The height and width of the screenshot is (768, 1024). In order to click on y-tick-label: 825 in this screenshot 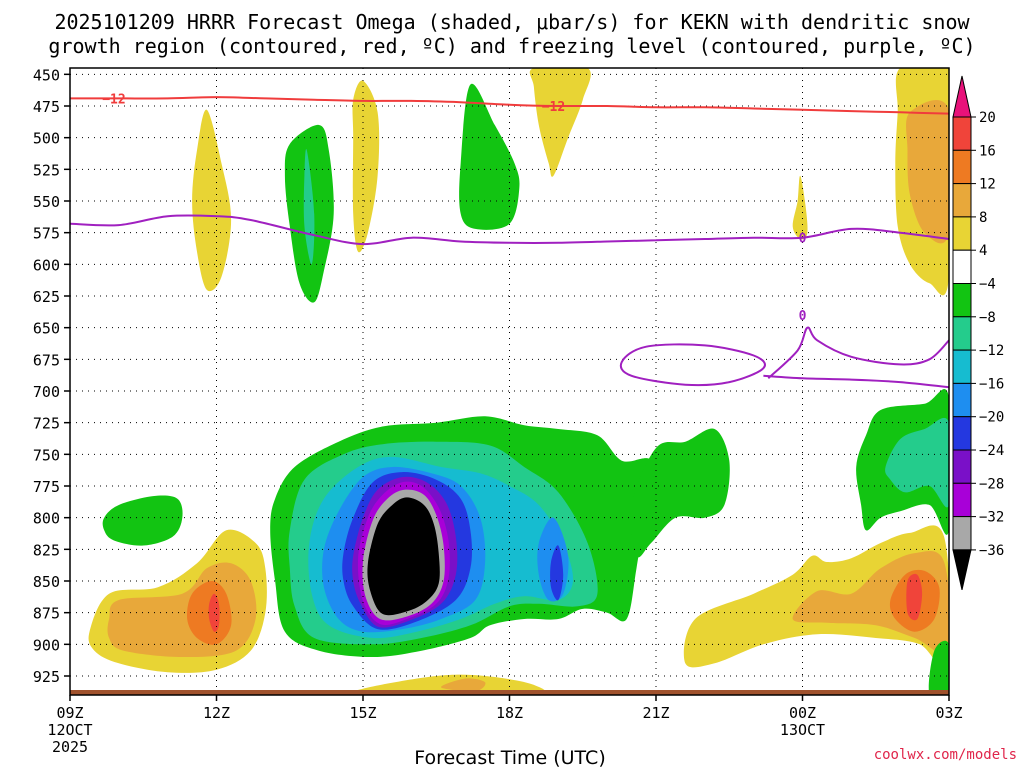, I will do `click(46, 550)`.